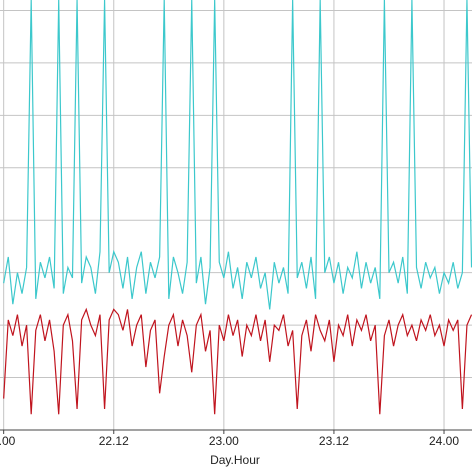  I want to click on x-tick-label: 2.00, so click(8, 441).